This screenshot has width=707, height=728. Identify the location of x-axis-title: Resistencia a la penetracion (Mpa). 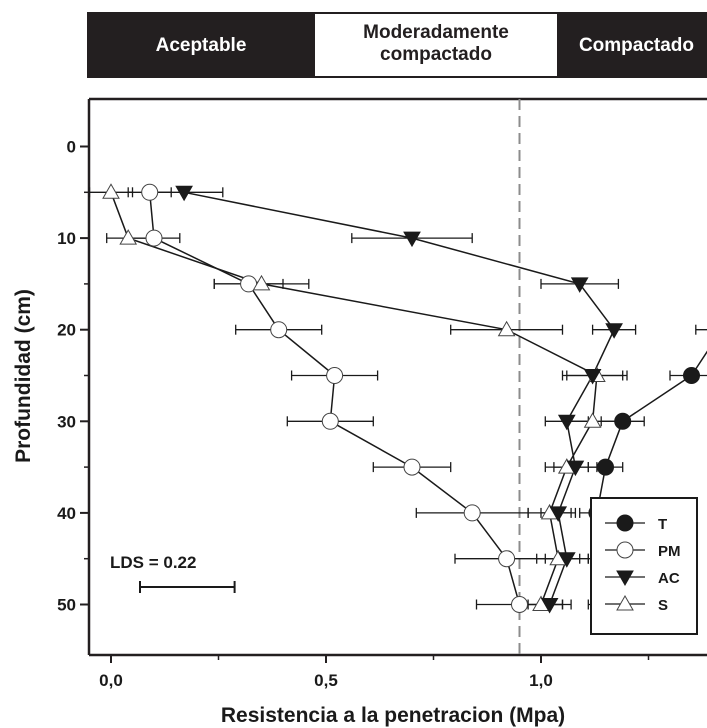
(393, 715).